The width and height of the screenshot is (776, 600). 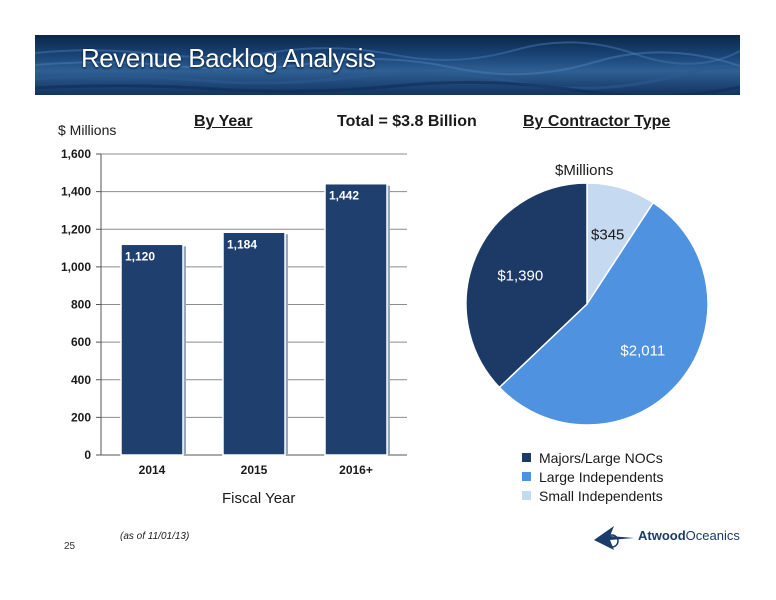 I want to click on legend-item: Small Independents, so click(x=593, y=495).